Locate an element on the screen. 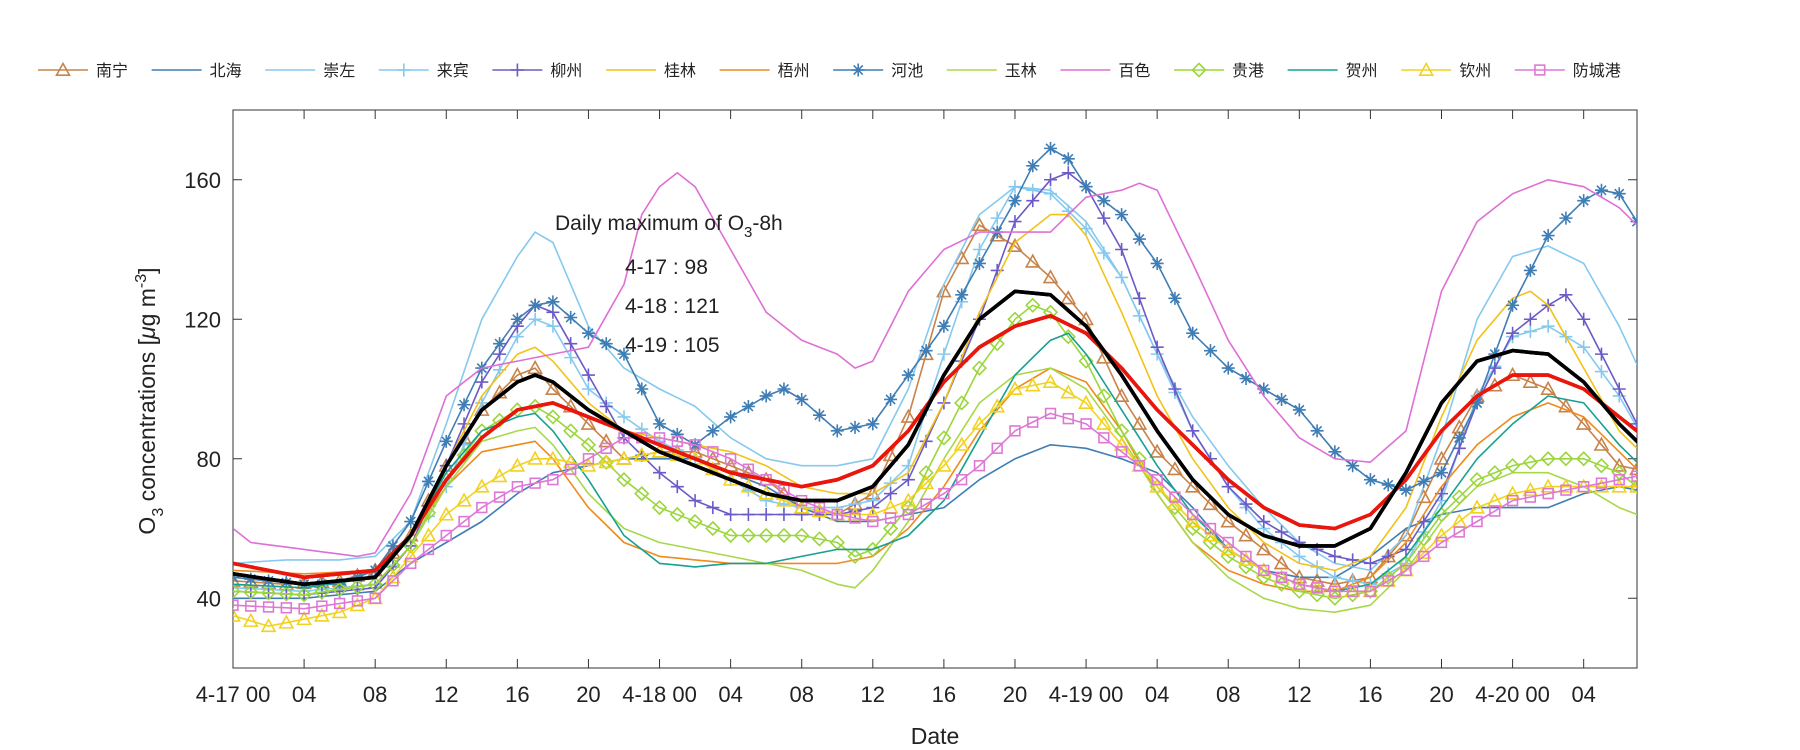  legend-label: 柳州 is located at coordinates (566, 71).